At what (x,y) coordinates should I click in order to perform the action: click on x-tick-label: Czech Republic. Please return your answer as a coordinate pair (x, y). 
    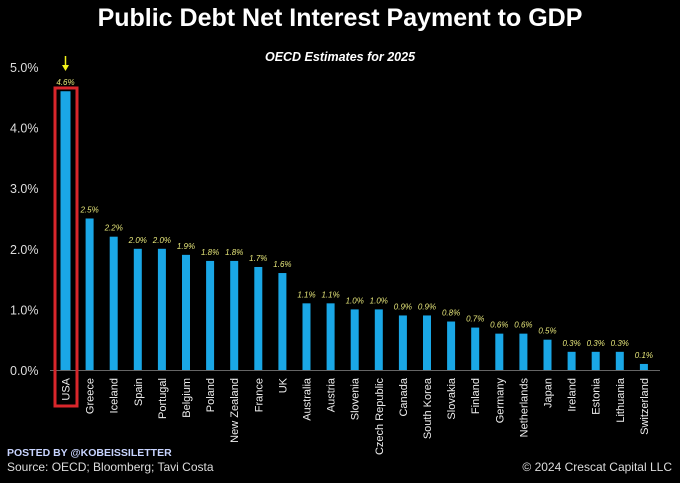
    Looking at the image, I should click on (380, 417).